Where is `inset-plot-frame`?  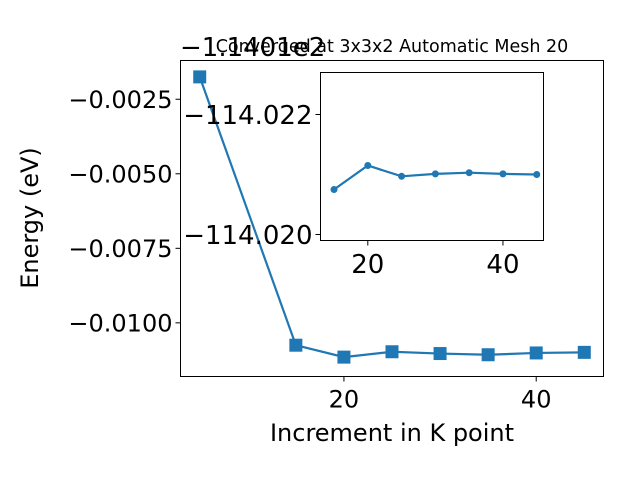
inset-plot-frame is located at coordinates (432, 156).